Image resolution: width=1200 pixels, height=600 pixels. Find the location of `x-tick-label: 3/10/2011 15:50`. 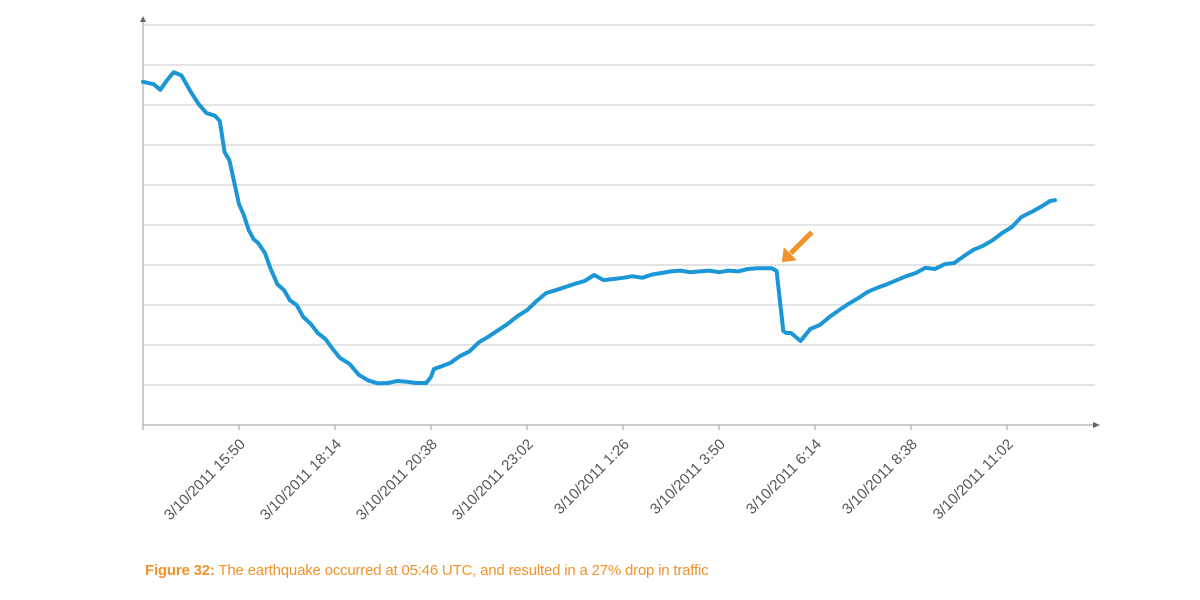

x-tick-label: 3/10/2011 15:50 is located at coordinates (205, 480).